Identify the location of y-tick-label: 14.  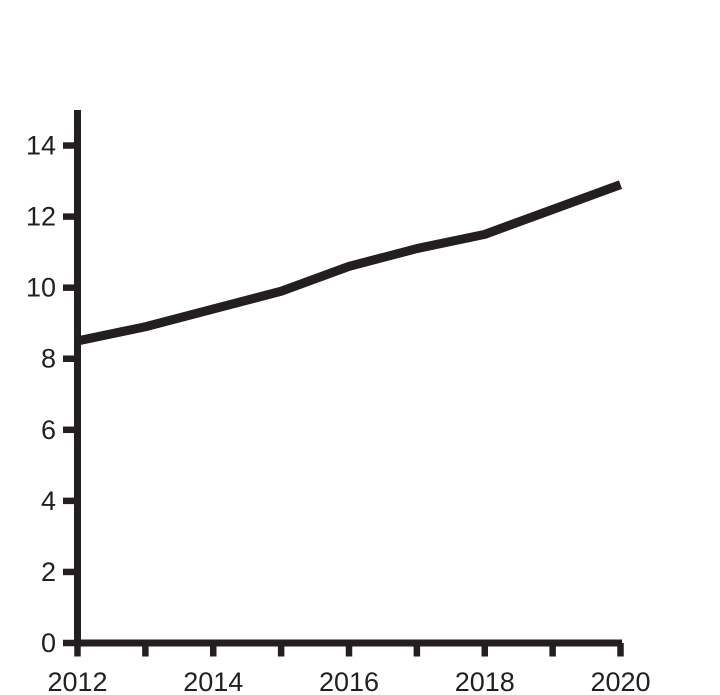
(41, 146).